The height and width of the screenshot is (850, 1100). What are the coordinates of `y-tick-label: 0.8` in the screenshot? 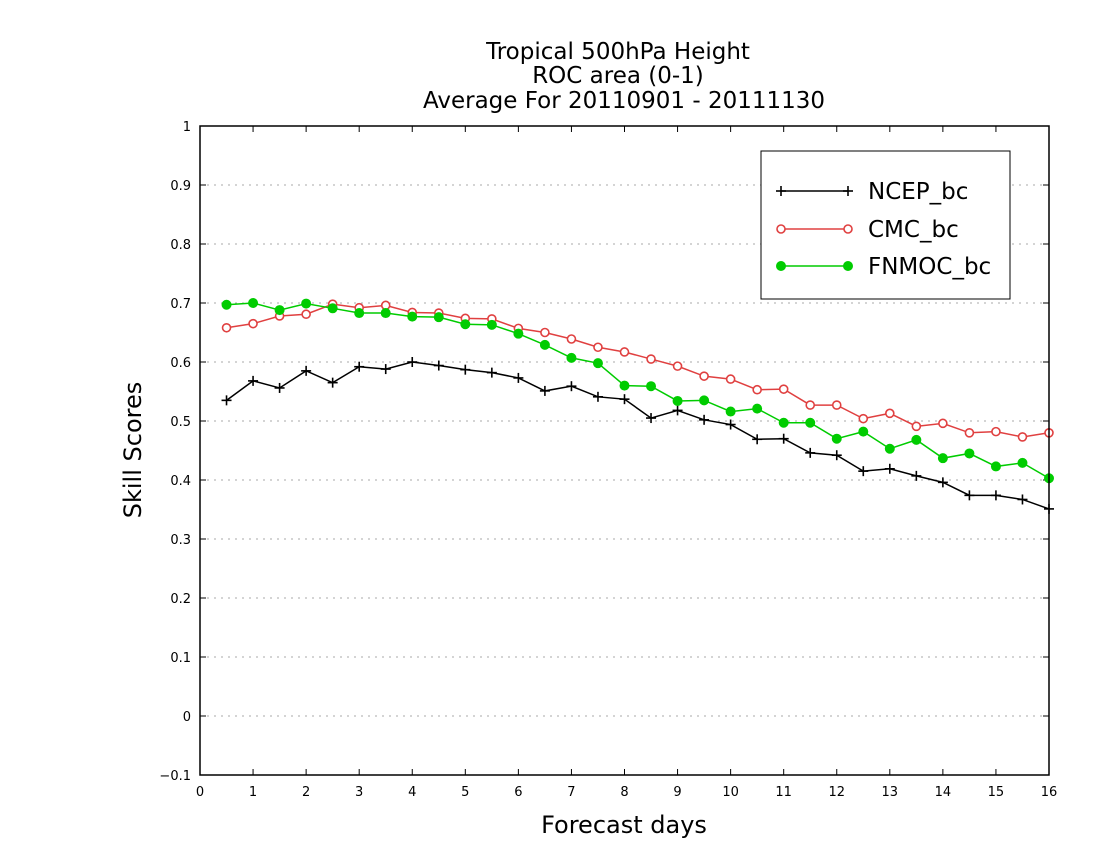 It's located at (180, 245).